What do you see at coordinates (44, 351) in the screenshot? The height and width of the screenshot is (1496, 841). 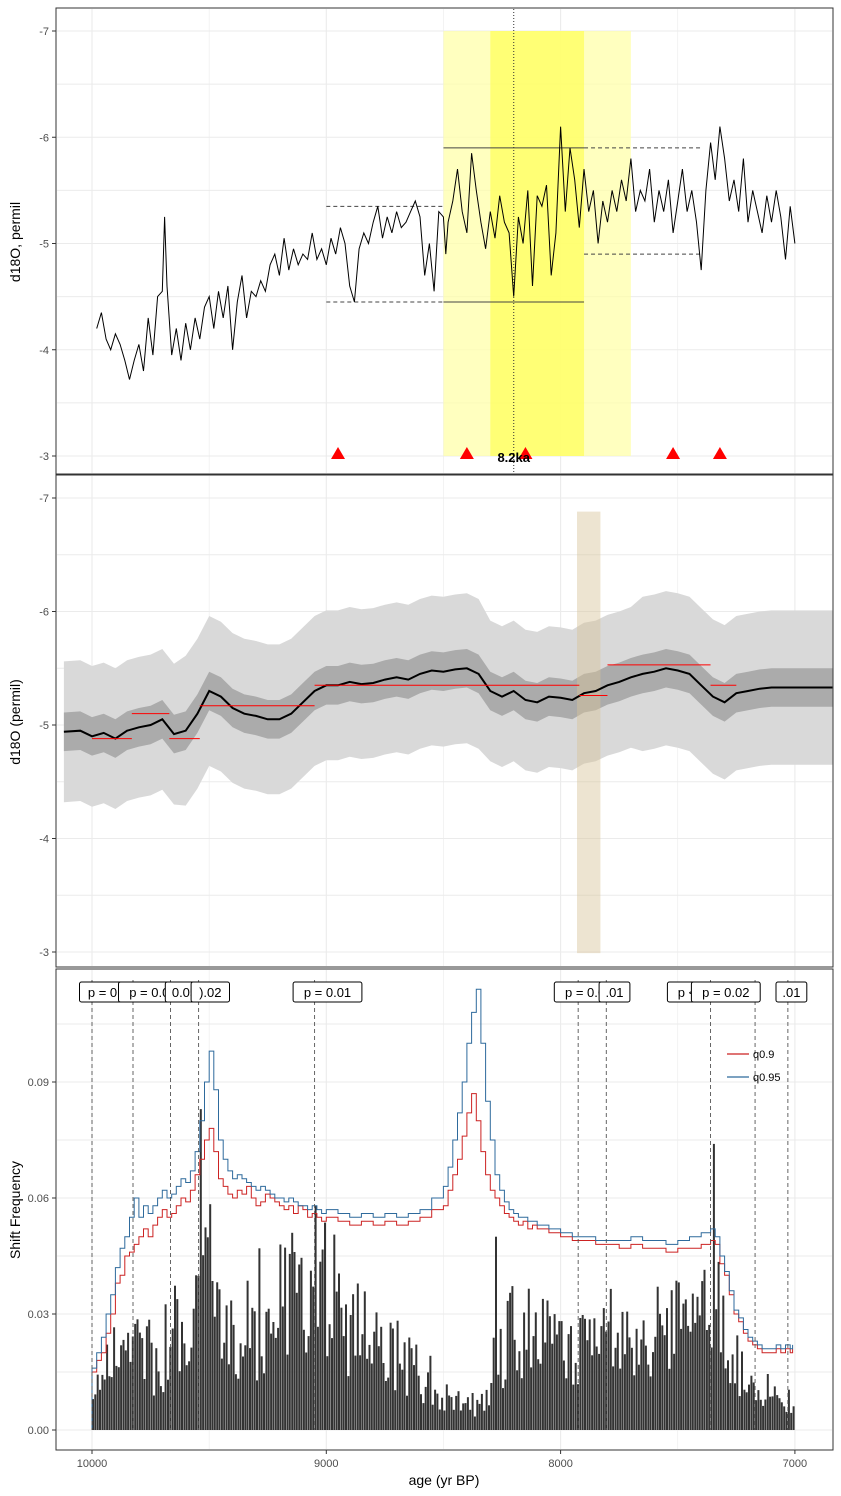 I see `p1-y-tick-label: -4` at bounding box center [44, 351].